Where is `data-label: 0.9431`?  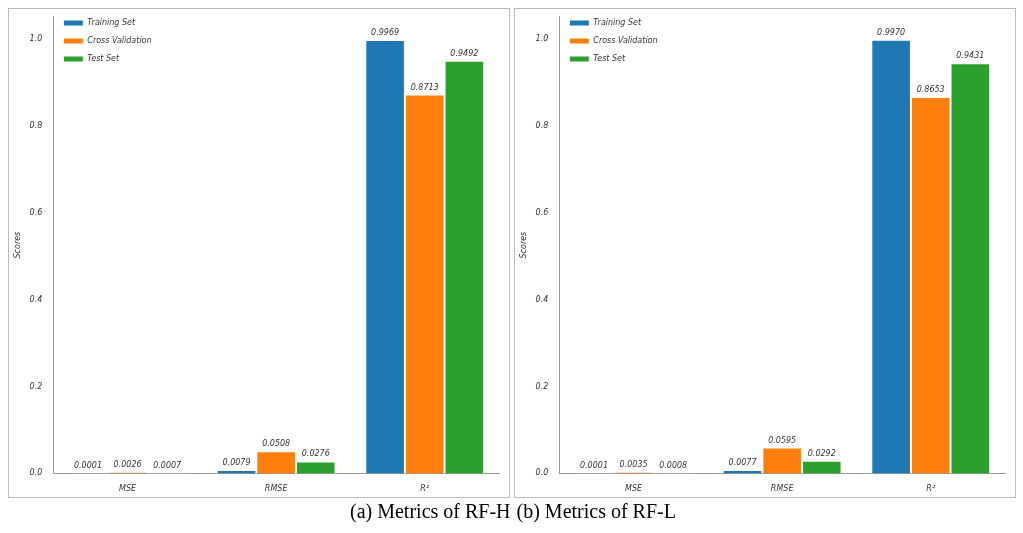 data-label: 0.9431 is located at coordinates (970, 56).